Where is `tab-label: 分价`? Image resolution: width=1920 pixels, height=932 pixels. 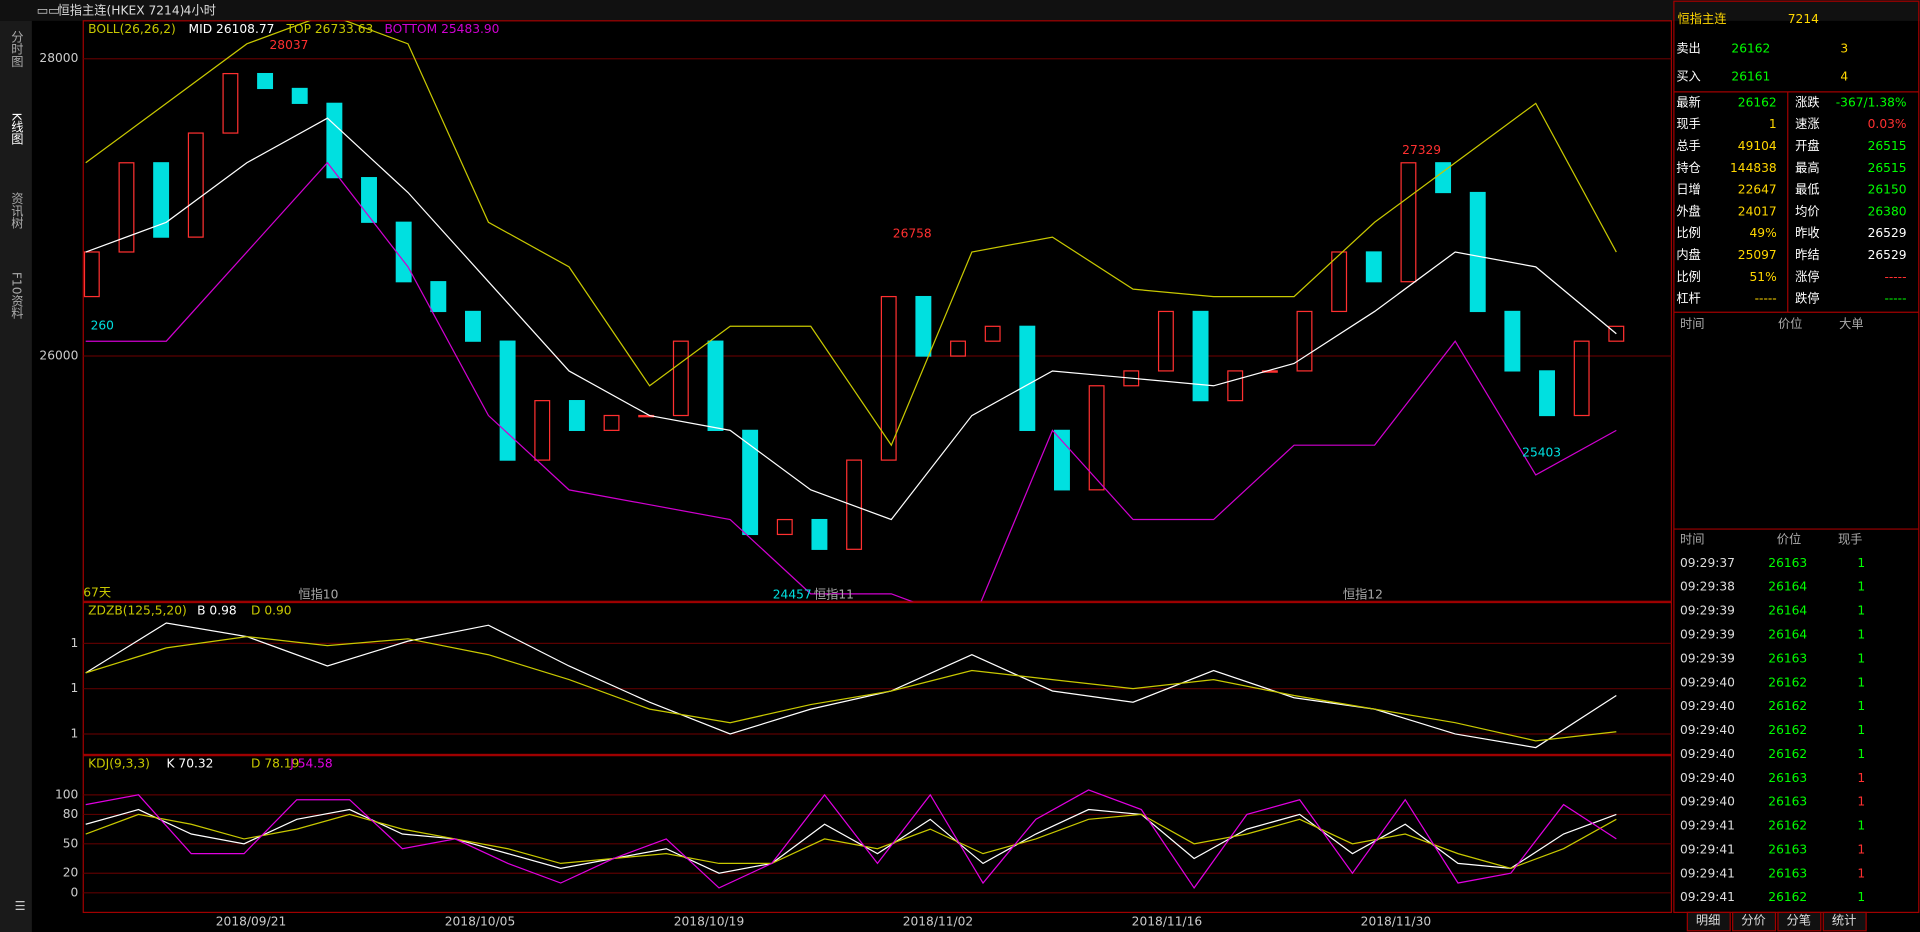
tab-label: 分价 is located at coordinates (1753, 920).